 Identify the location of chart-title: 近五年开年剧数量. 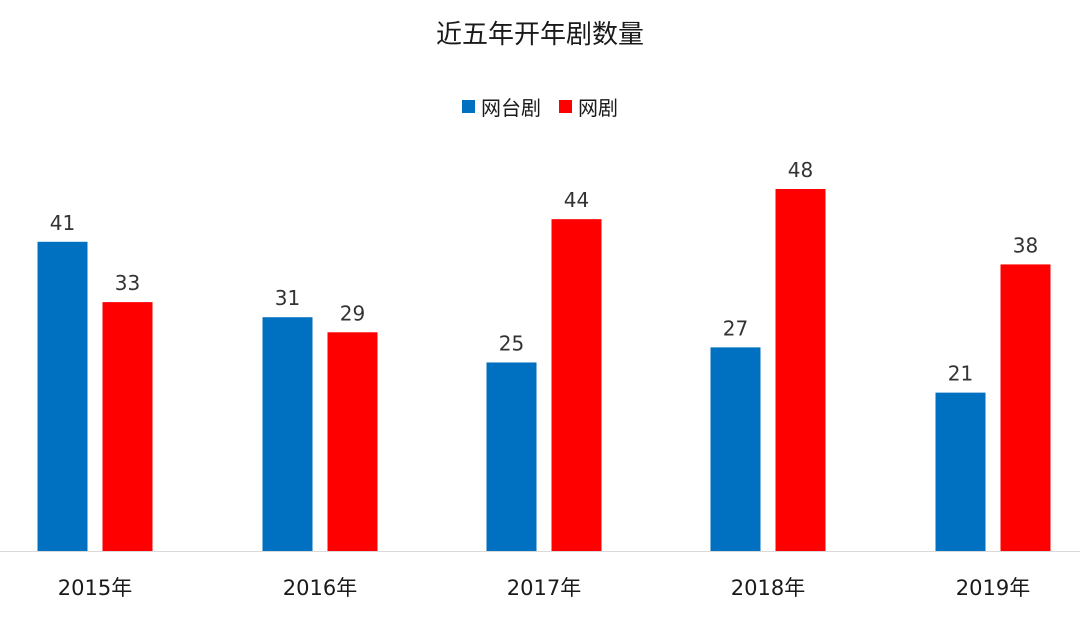
(539, 35).